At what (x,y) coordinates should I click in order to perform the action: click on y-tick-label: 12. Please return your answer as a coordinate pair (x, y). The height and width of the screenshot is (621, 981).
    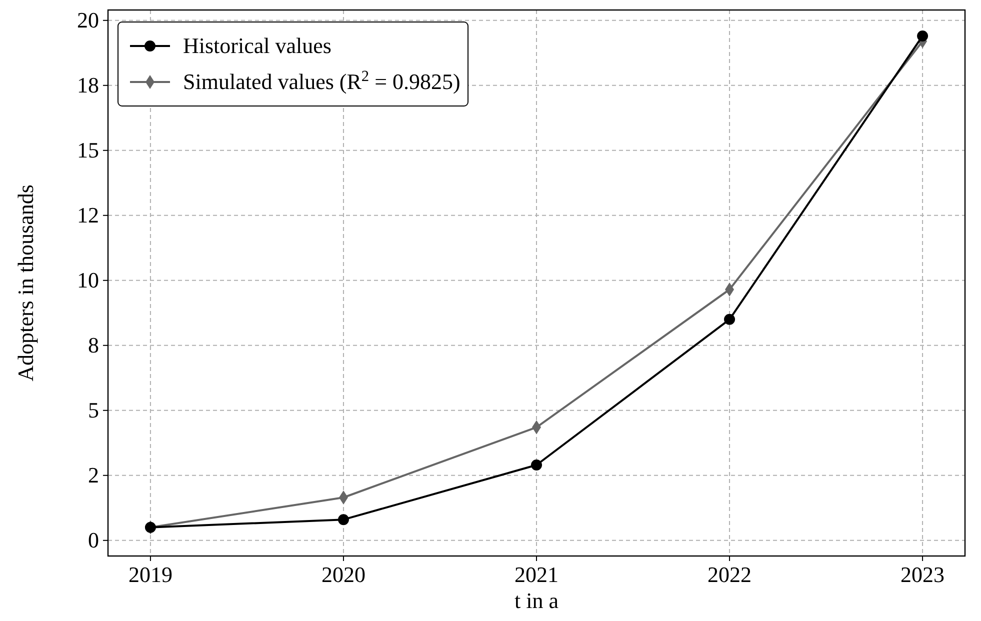
    Looking at the image, I should click on (88, 215).